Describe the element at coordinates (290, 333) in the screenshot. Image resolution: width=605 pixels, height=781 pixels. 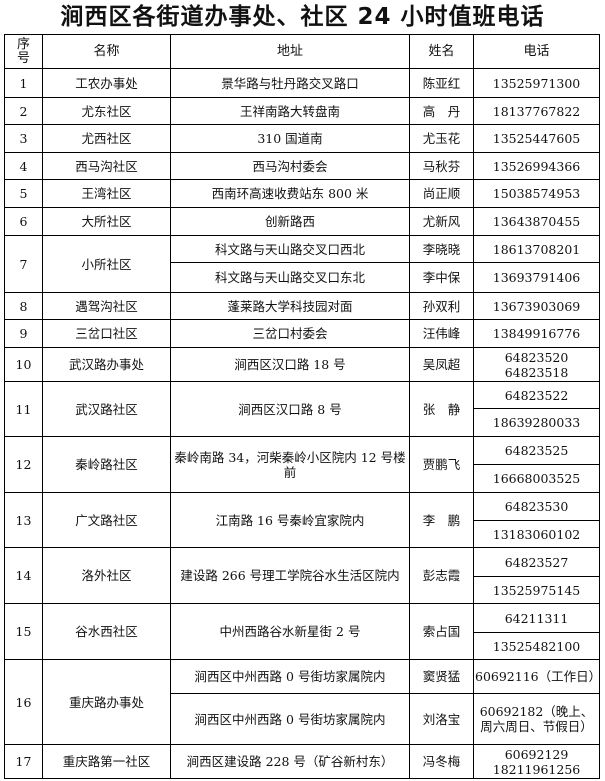
I see `row-address: 三岔口村委会` at that location.